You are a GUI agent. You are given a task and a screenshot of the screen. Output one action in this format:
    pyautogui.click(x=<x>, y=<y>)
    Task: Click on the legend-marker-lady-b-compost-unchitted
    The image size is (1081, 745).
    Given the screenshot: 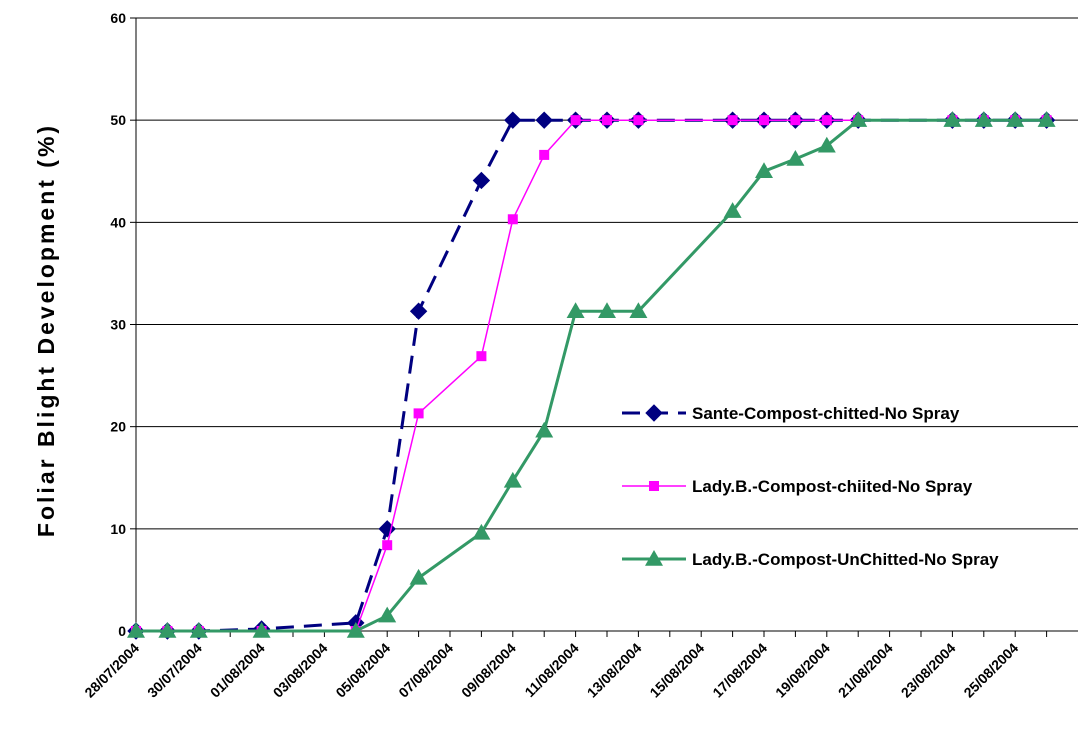 What is the action you would take?
    pyautogui.click(x=654, y=558)
    